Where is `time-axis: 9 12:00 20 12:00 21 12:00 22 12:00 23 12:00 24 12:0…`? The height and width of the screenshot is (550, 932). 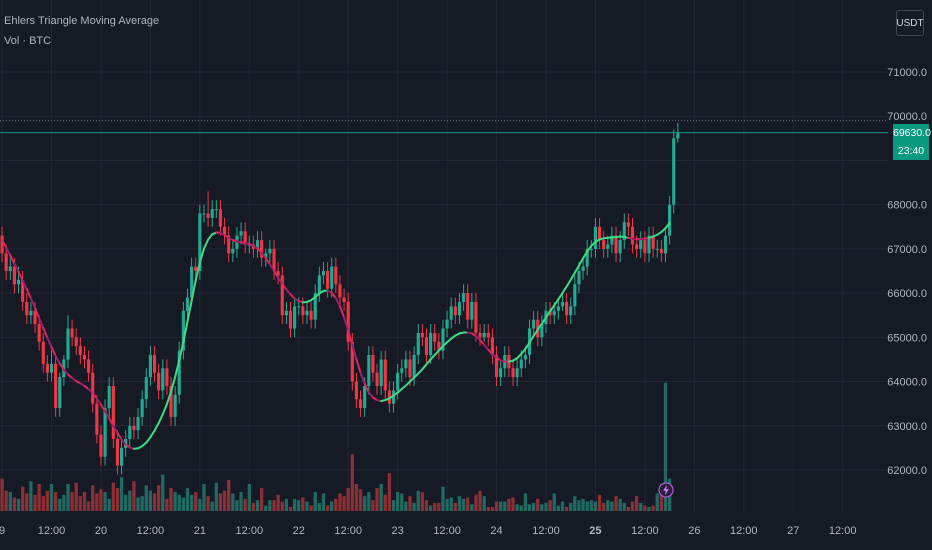
time-axis: 9 12:00 20 12:00 21 12:00 22 12:00 23 12:00 24 12:0… is located at coordinates (428, 531).